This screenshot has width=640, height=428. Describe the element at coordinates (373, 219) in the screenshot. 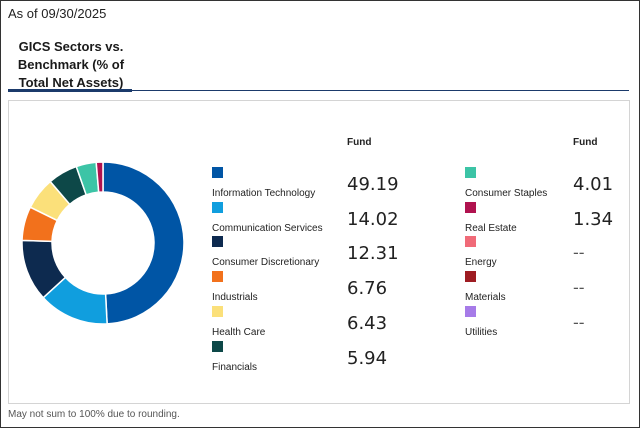

I see `sector-value: 14.02` at that location.